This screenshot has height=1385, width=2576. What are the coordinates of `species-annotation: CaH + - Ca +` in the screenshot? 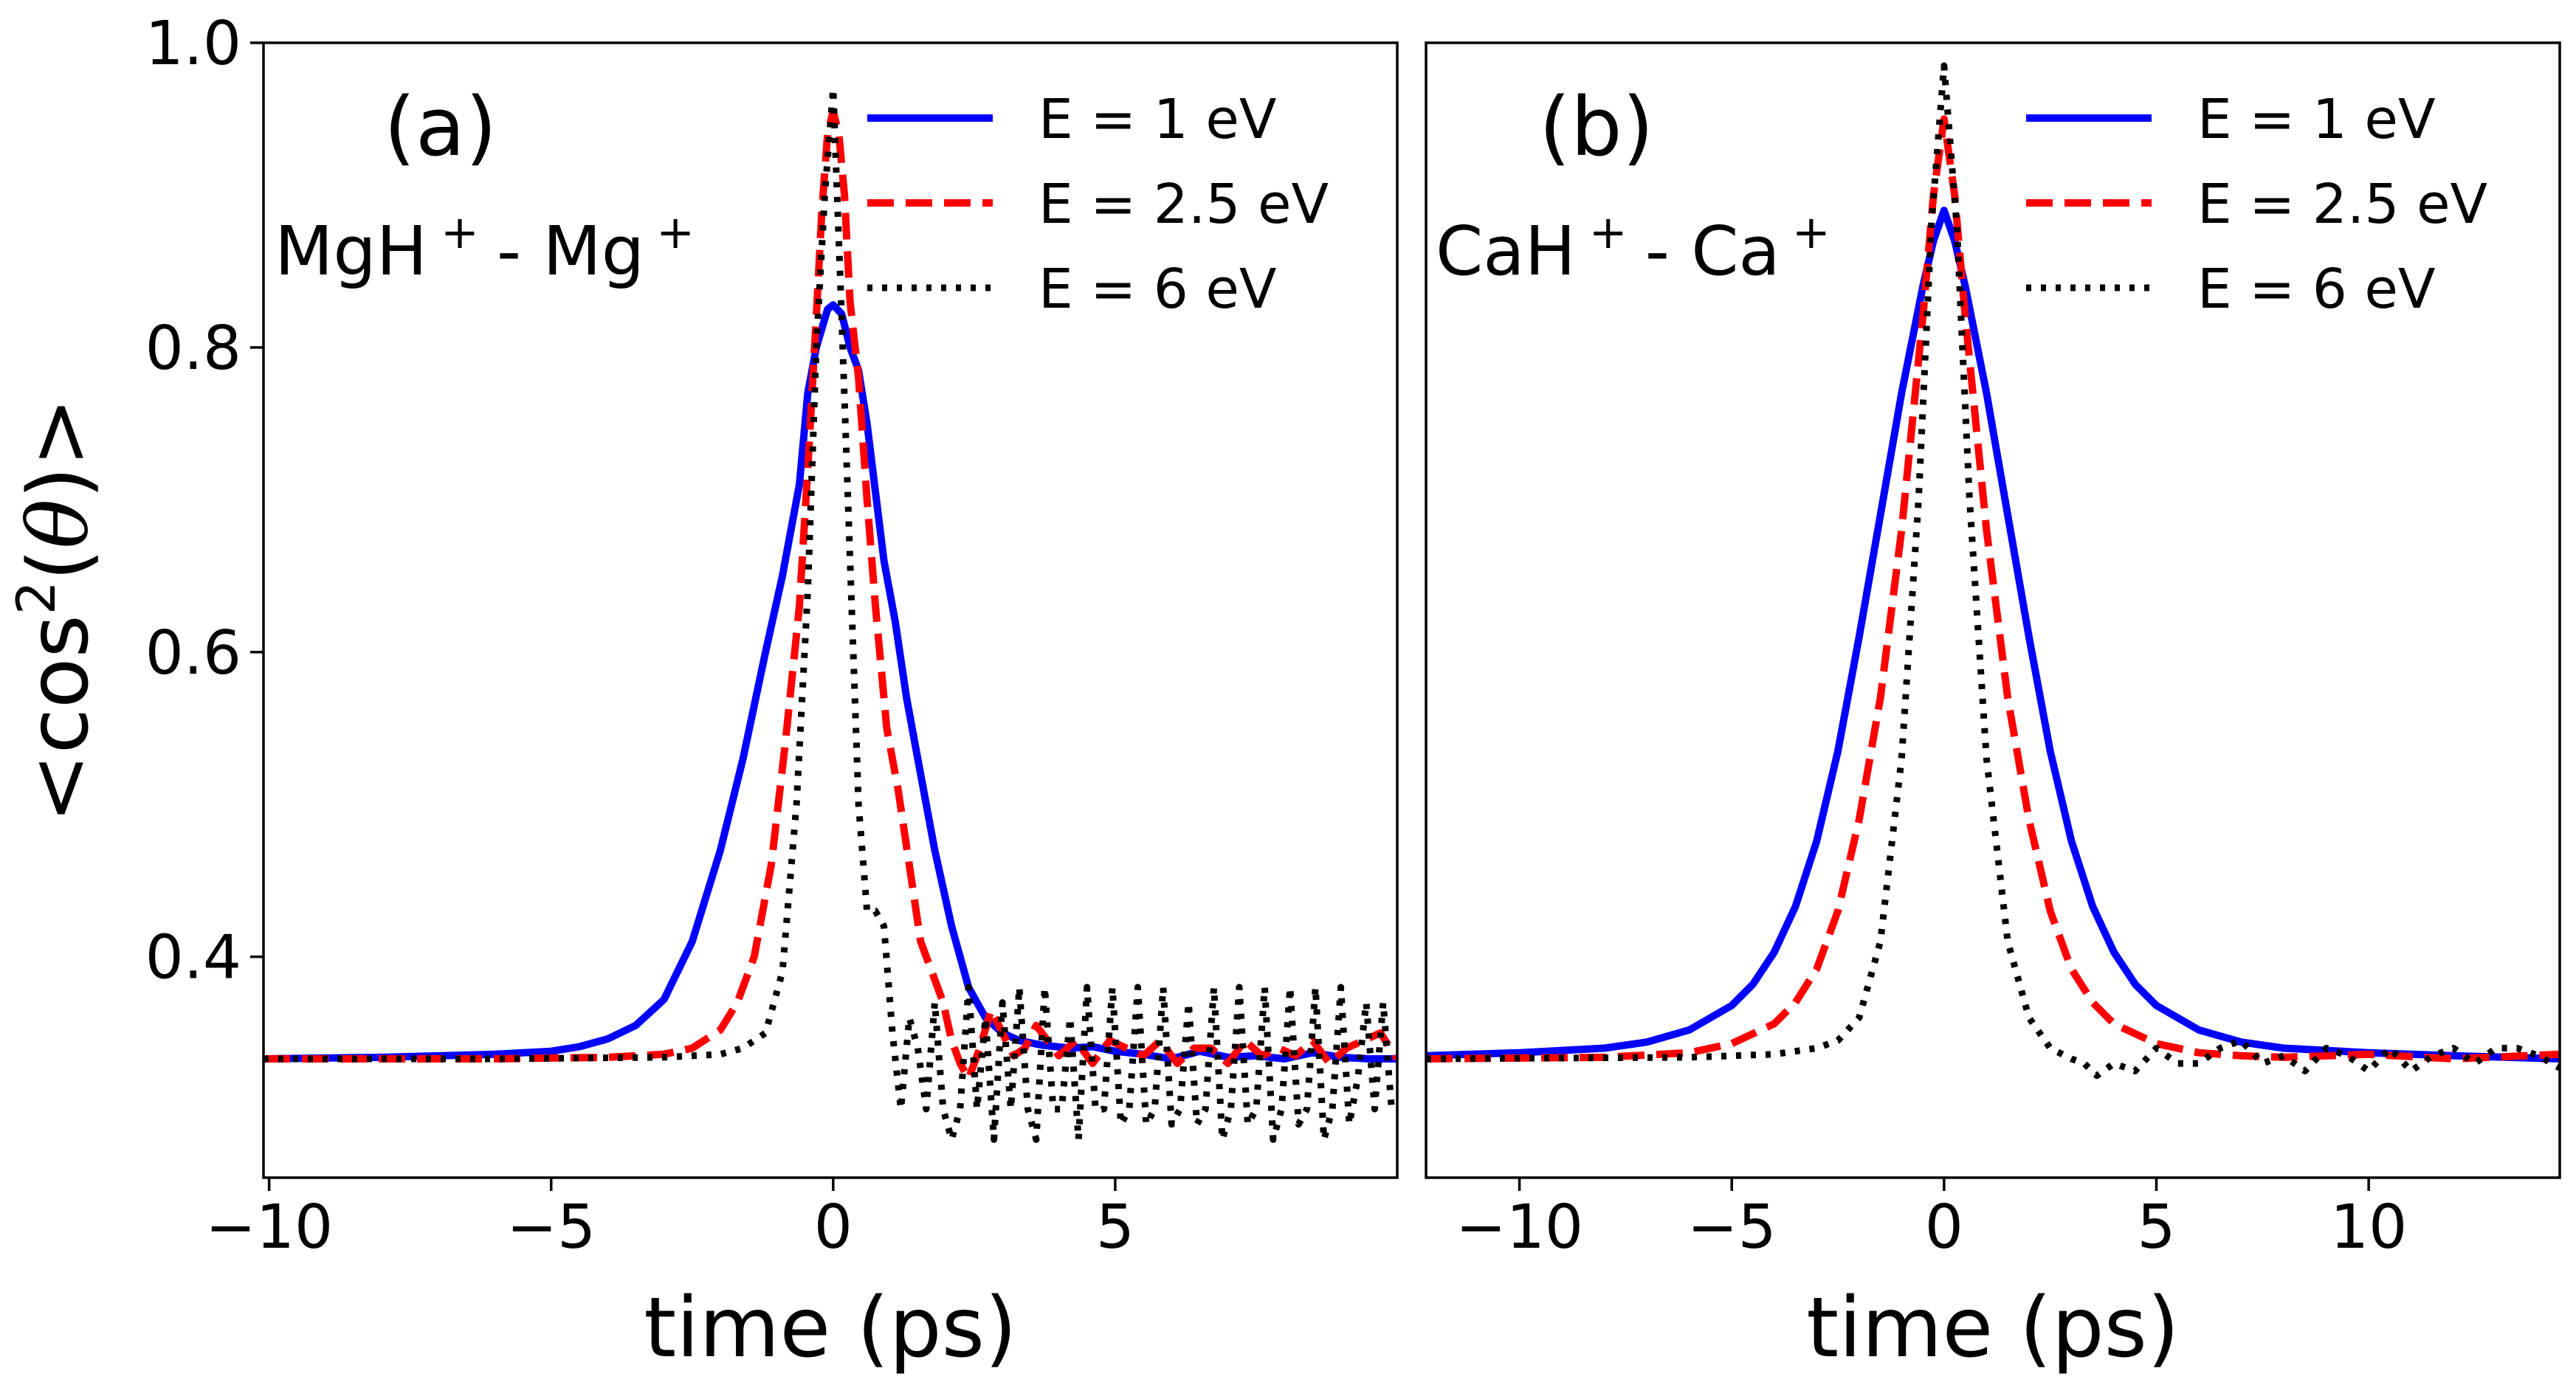 It's located at (1634, 248).